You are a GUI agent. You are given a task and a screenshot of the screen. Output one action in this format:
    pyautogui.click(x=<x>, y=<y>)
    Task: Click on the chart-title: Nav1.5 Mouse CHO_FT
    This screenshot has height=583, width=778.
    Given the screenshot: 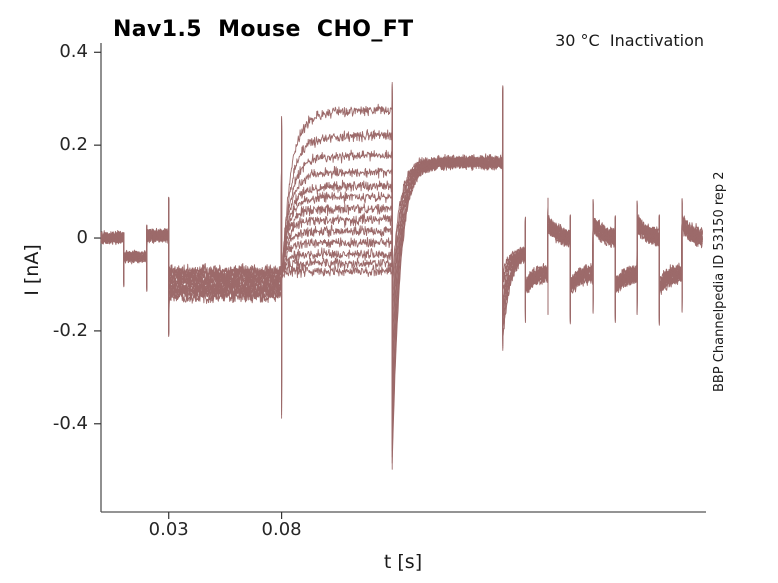 What is the action you would take?
    pyautogui.click(x=263, y=29)
    